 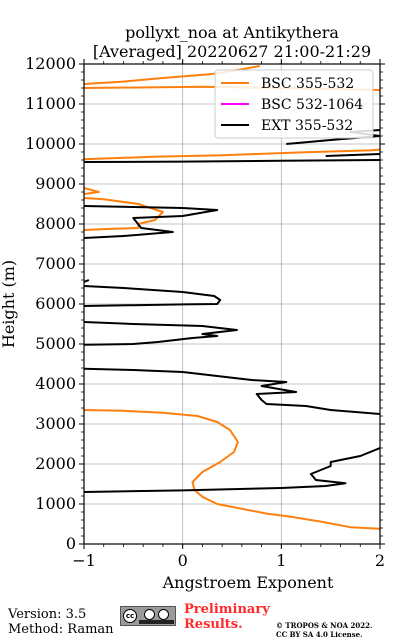 What do you see at coordinates (55, 383) in the screenshot?
I see `y-tick-label: 4000` at bounding box center [55, 383].